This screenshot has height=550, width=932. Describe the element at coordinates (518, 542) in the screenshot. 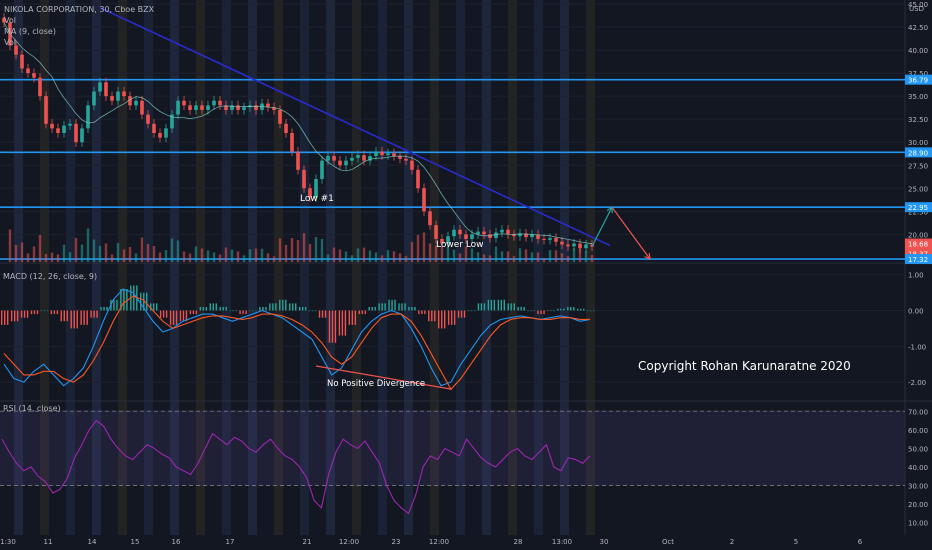

I see `time-tick-label: 28` at that location.